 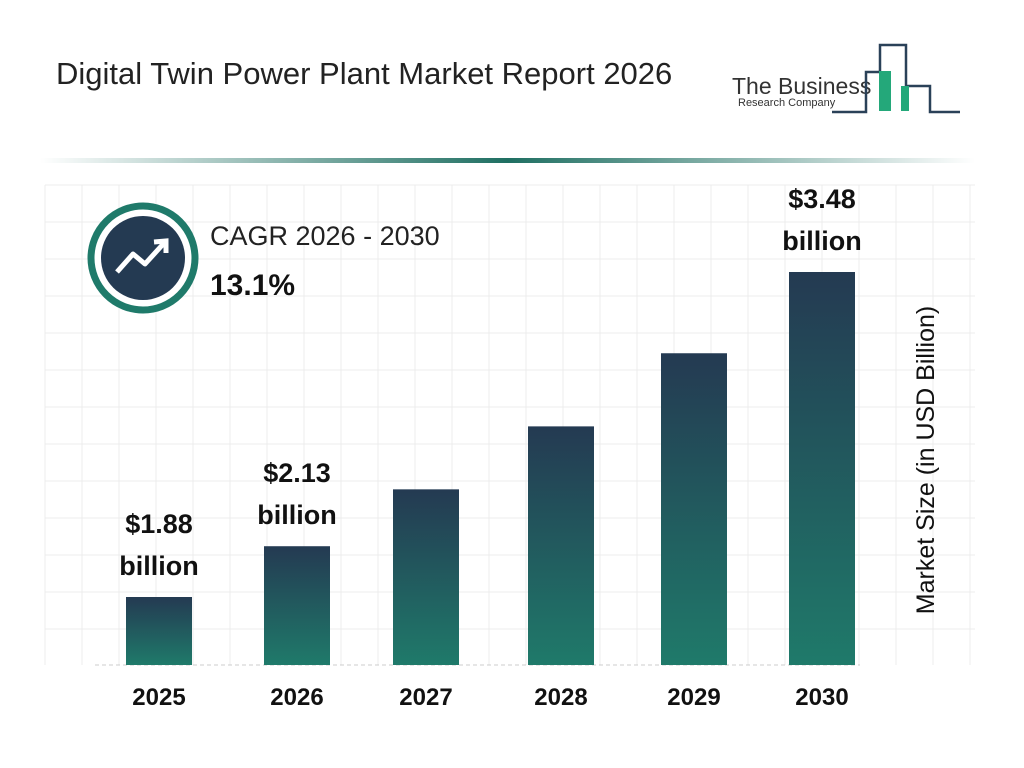 What do you see at coordinates (822, 220) in the screenshot?
I see `value-label: $3.48 billion` at bounding box center [822, 220].